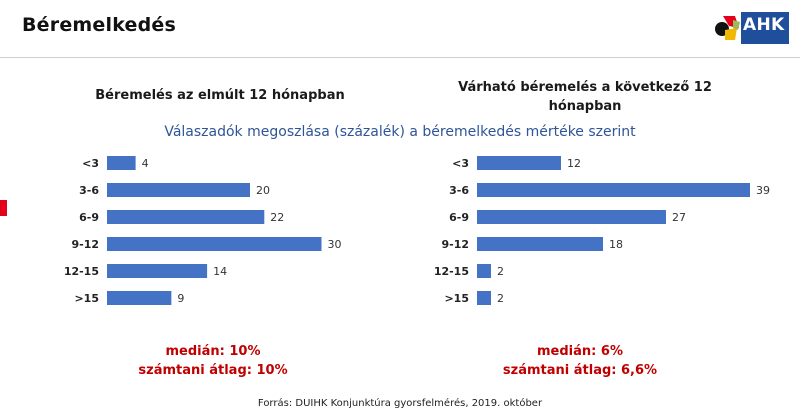 Image resolution: width=800 pixels, height=417 pixels. I want to click on logo-text: AHK, so click(764, 25).